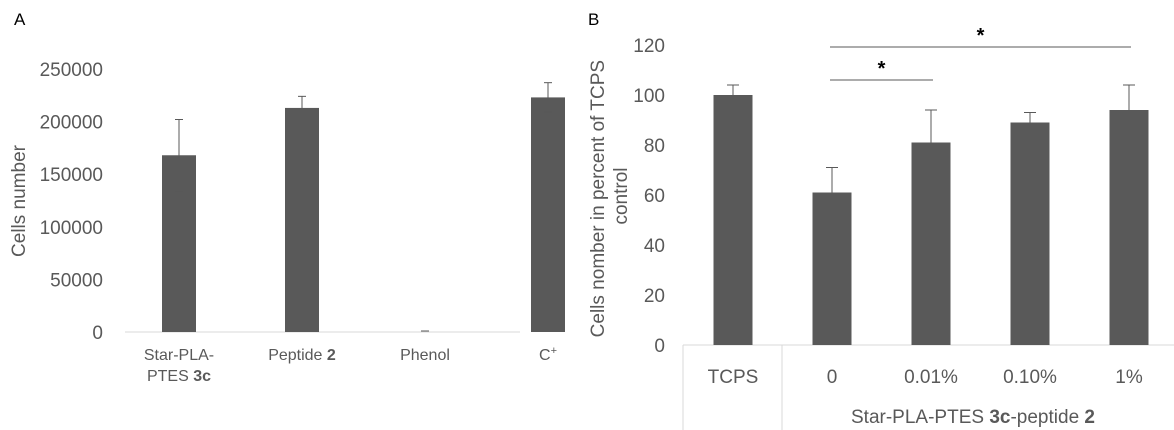  What do you see at coordinates (71, 175) in the screenshot?
I see `panel-a-y-tick-label: 150000` at bounding box center [71, 175].